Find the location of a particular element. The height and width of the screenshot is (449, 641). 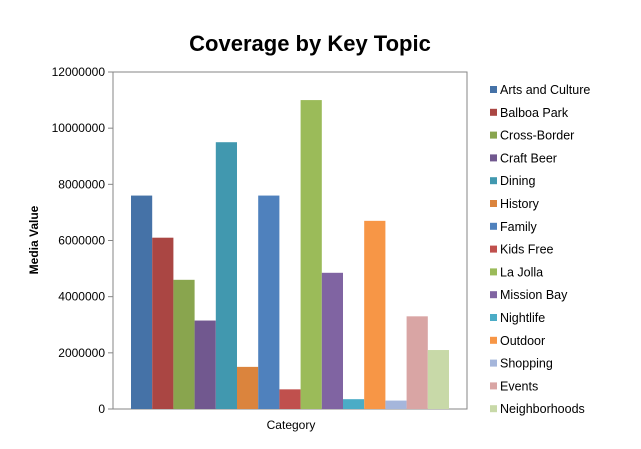

bar-mission-bay is located at coordinates (332, 340).